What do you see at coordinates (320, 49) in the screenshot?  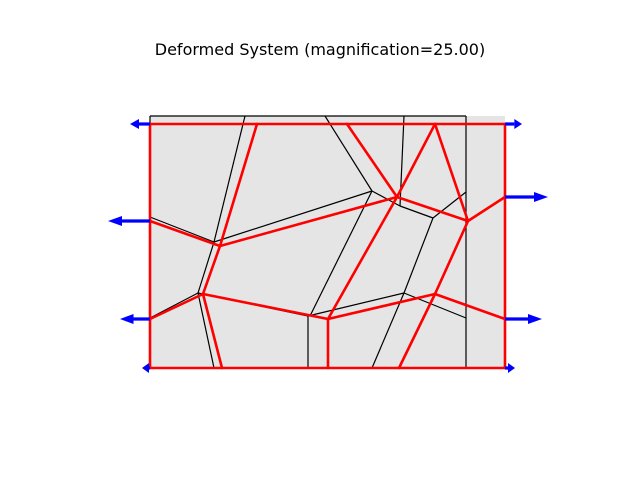 I see `plot-title: Deformed System (magnification=25.00)` at bounding box center [320, 49].